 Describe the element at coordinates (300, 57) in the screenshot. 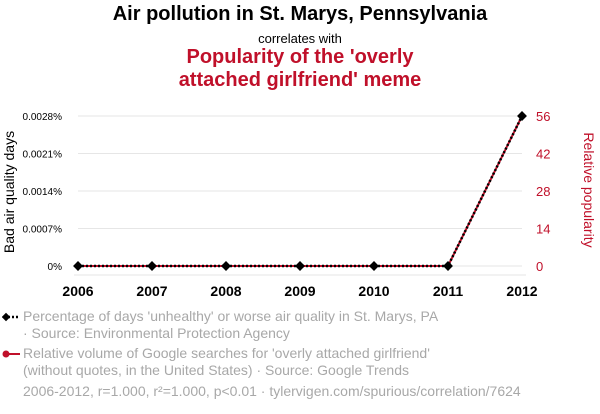

I see `chart-subtitle-line-1: Popularity of the 'overly` at that location.